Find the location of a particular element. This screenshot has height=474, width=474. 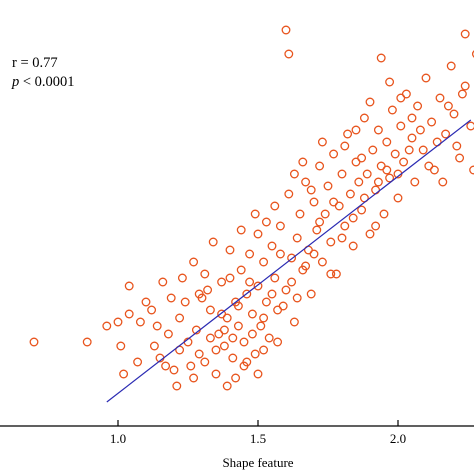

x-tick-labels: 1.0 1.5 2.0 is located at coordinates (258, 438).